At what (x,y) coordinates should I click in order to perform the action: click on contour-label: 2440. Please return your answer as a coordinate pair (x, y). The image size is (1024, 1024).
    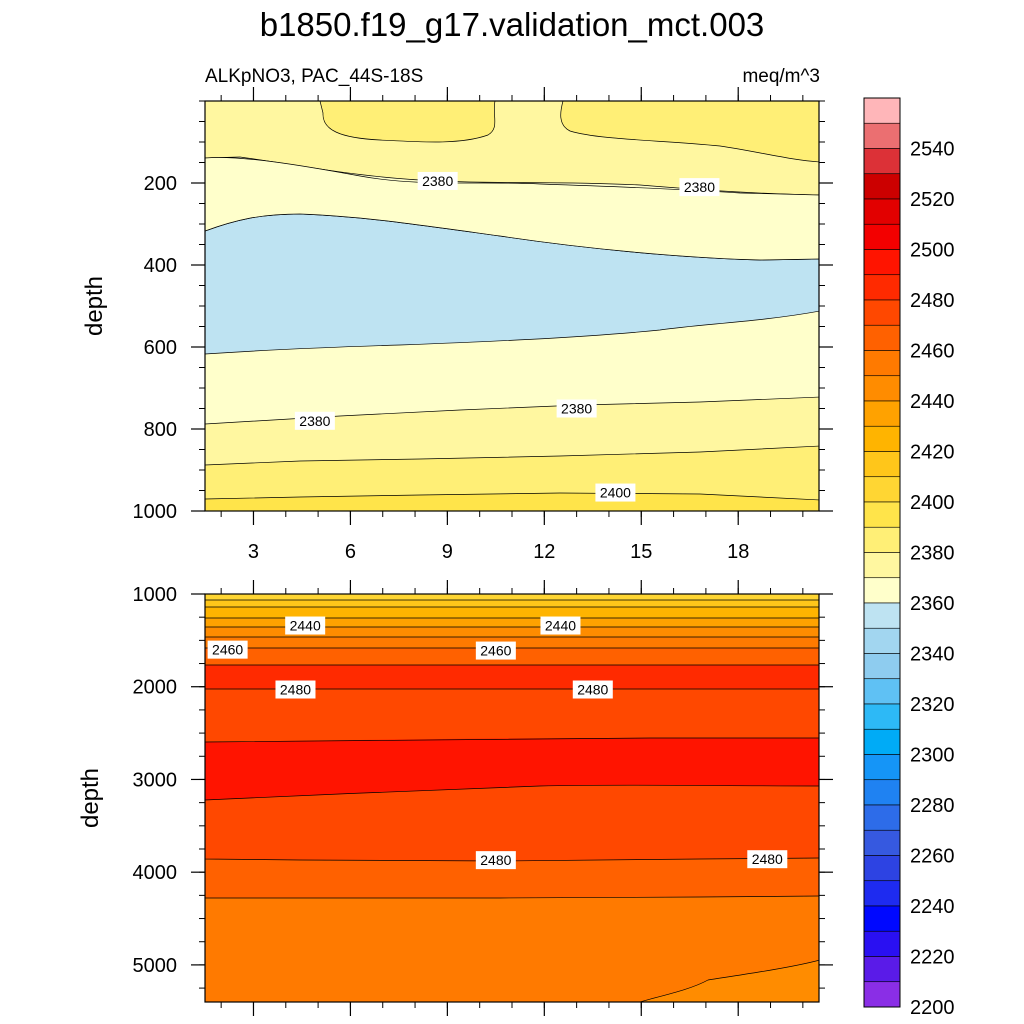
    Looking at the image, I should click on (560, 626).